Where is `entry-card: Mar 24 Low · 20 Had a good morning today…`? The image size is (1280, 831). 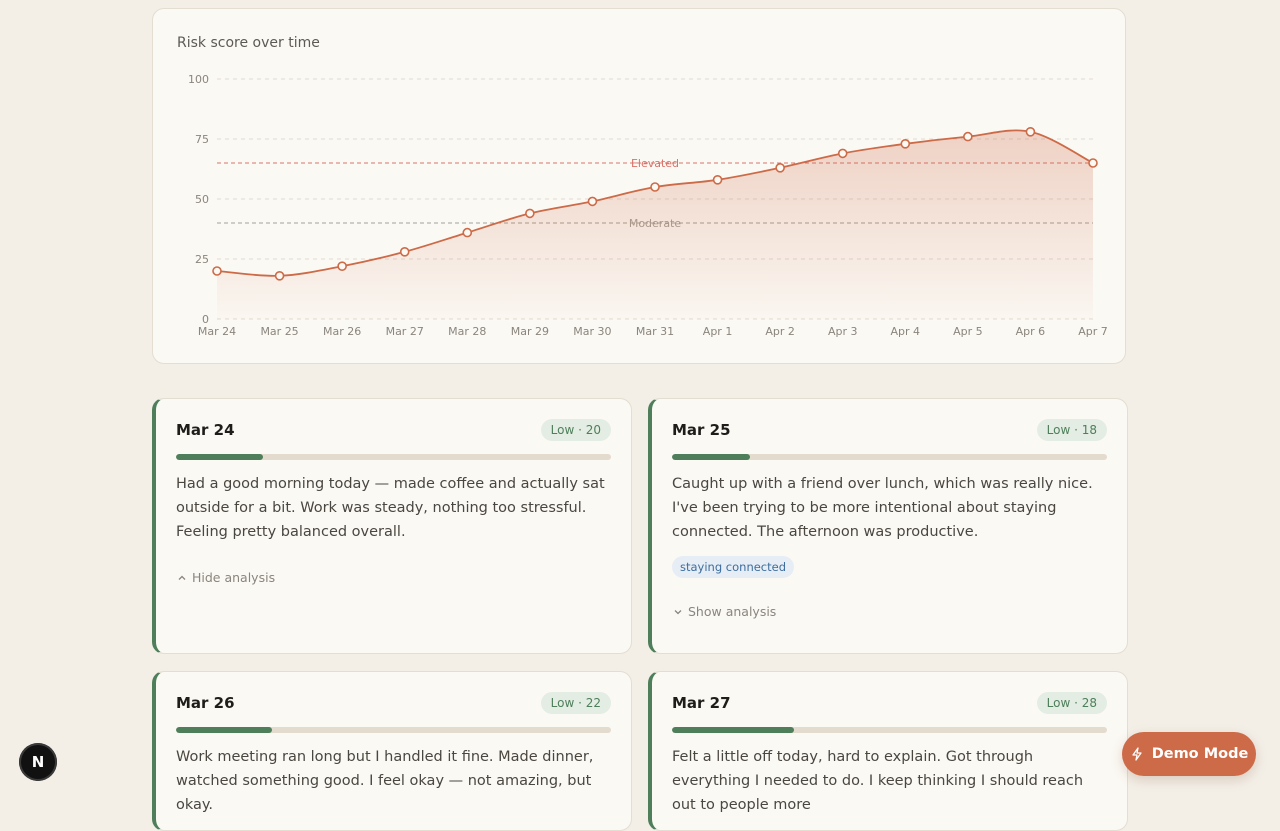 entry-card: Mar 24 Low · 20 Had a good morning today… is located at coordinates (392, 526).